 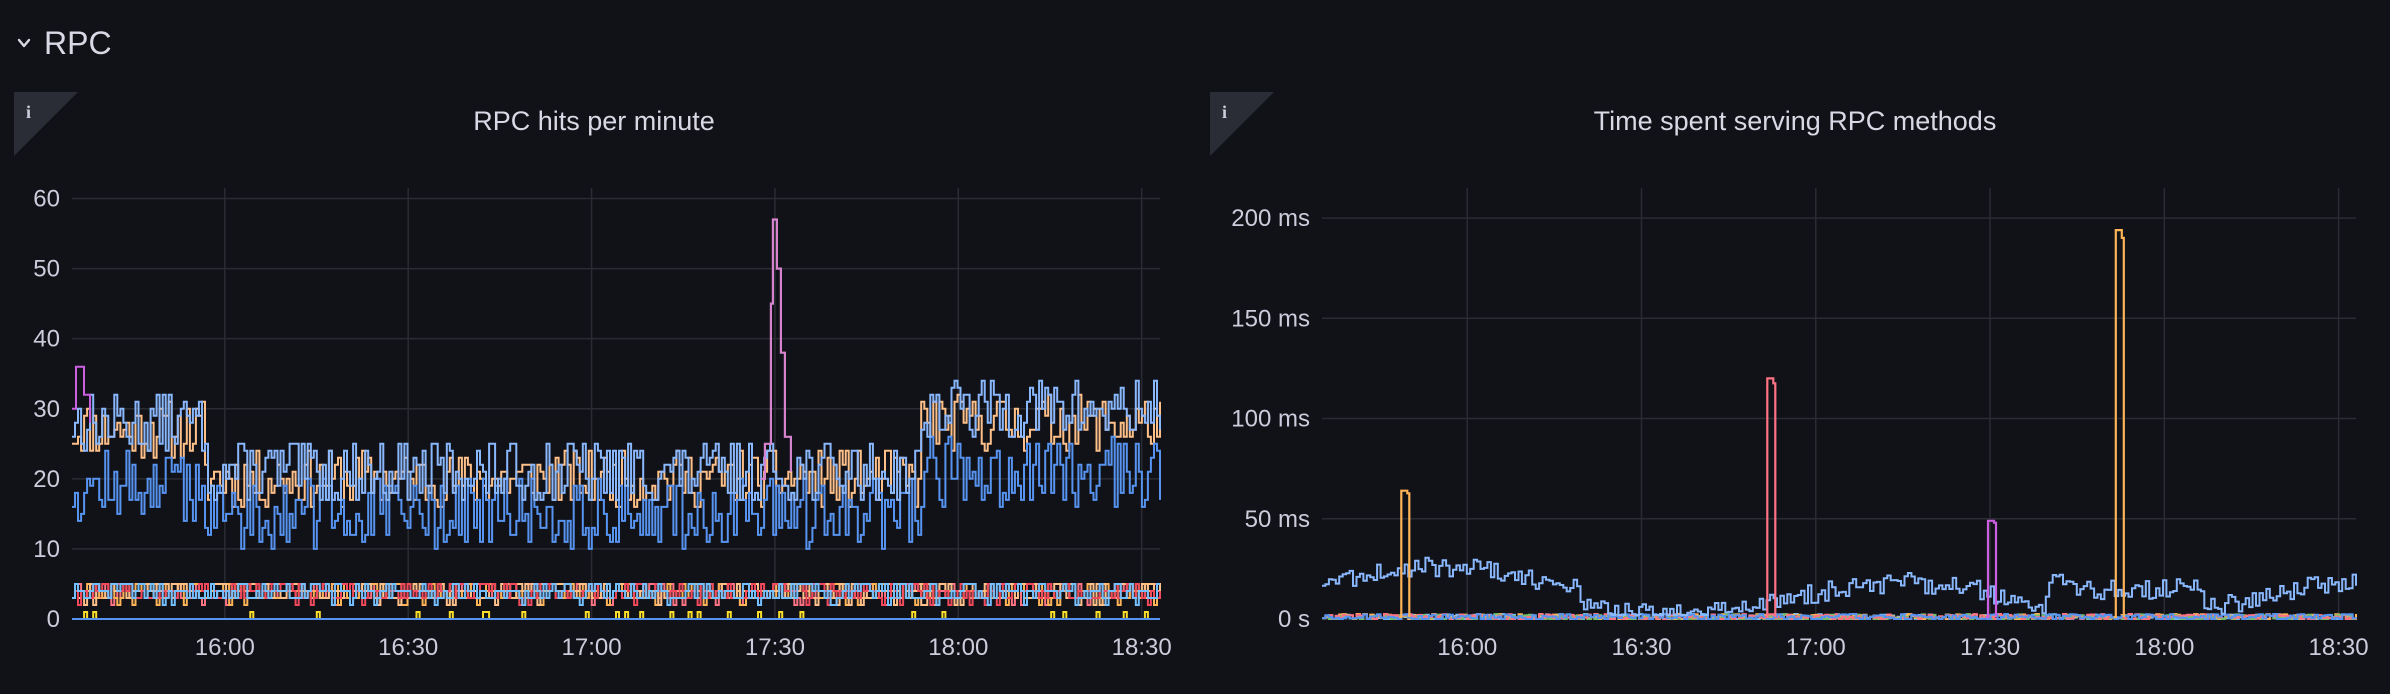 I want to click on y-tick-label: 40, so click(x=46, y=339).